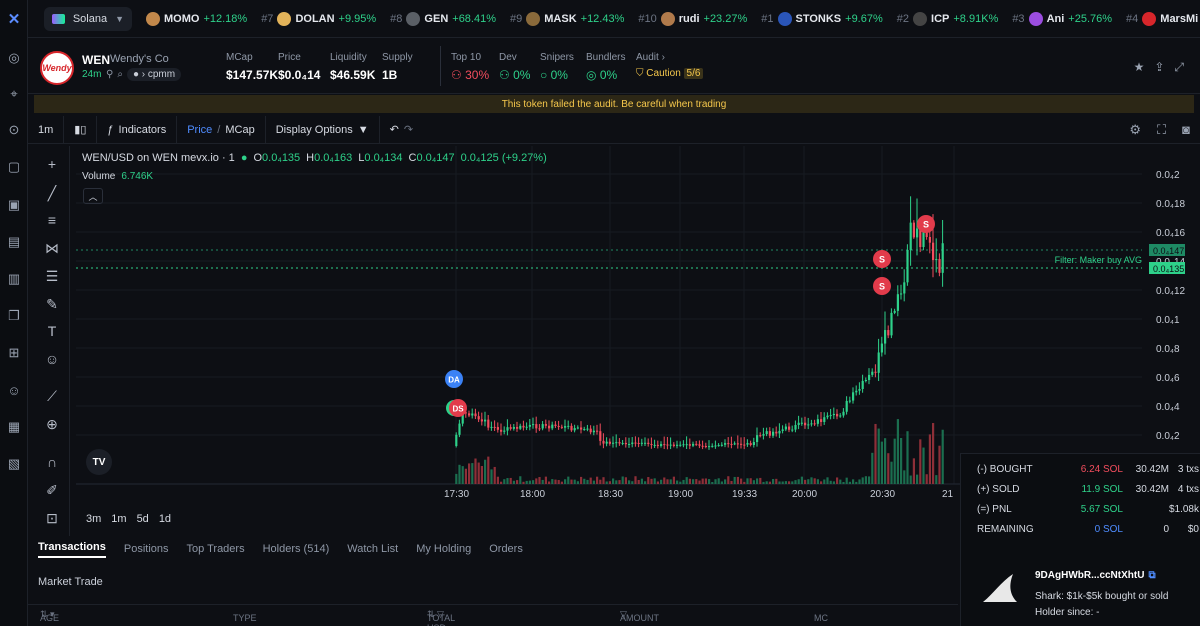 Image resolution: width=1200 pixels, height=626 pixels. Describe the element at coordinates (119, 519) in the screenshot. I see `timeframe-button: 1m` at that location.